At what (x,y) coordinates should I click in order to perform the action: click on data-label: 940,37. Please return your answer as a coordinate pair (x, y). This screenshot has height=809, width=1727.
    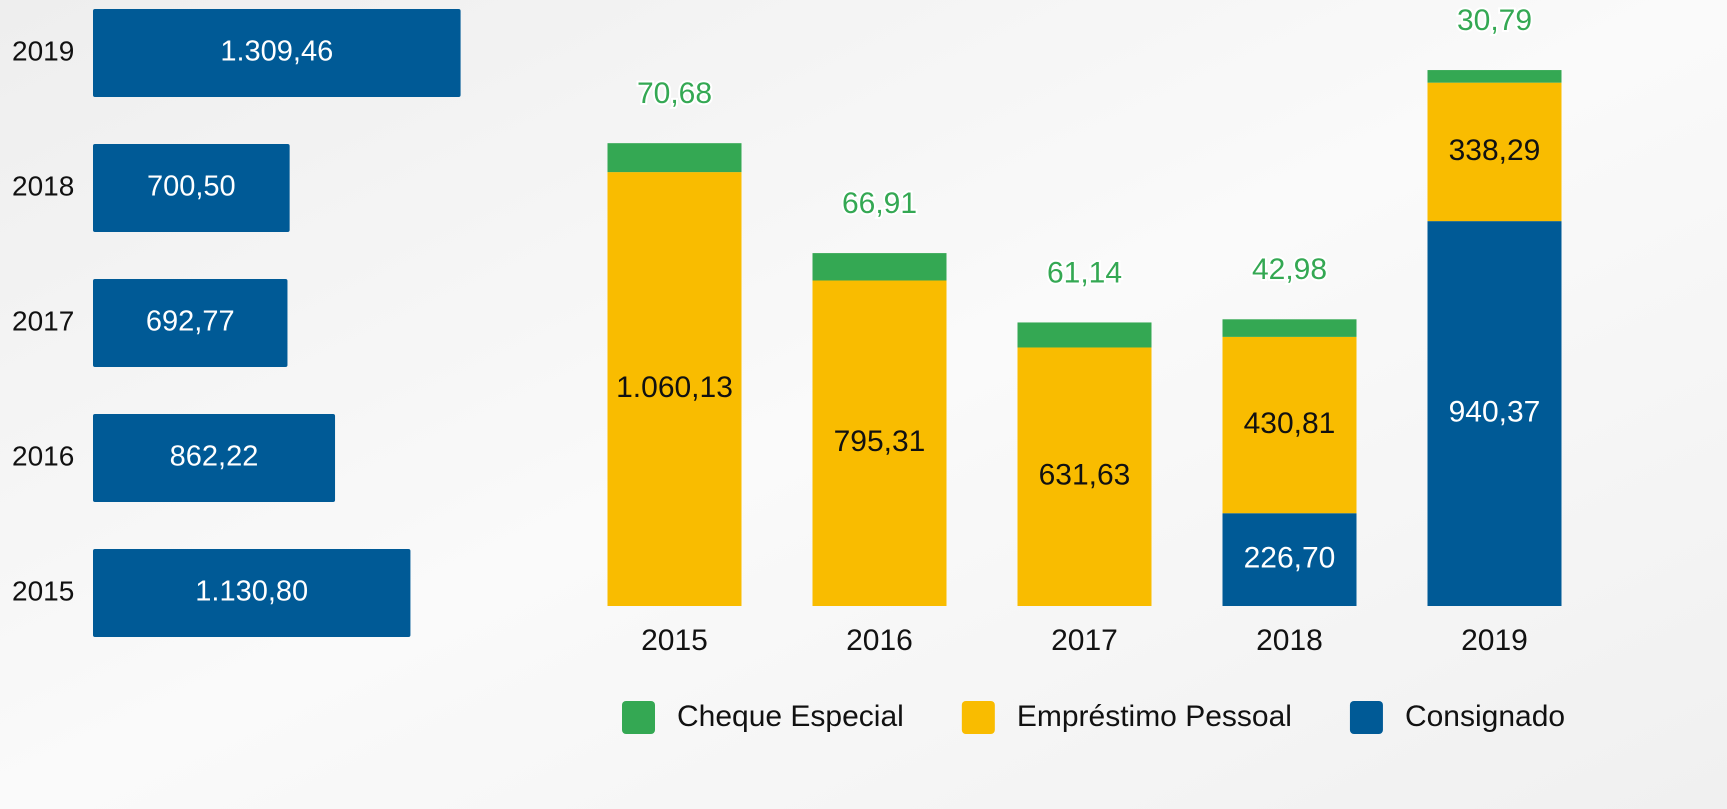
    Looking at the image, I should click on (1495, 411).